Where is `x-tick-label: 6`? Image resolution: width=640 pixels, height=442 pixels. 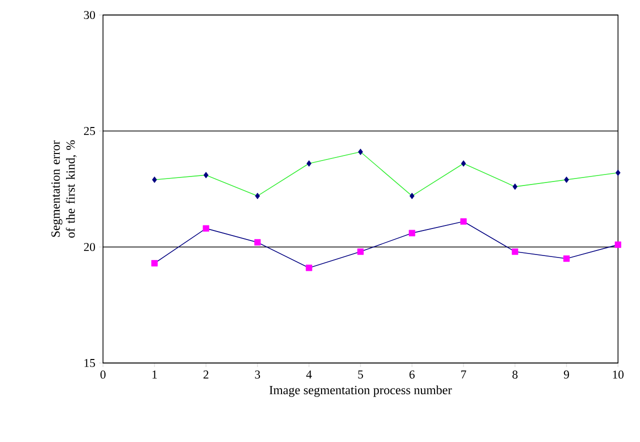
x-tick-label: 6 is located at coordinates (412, 374).